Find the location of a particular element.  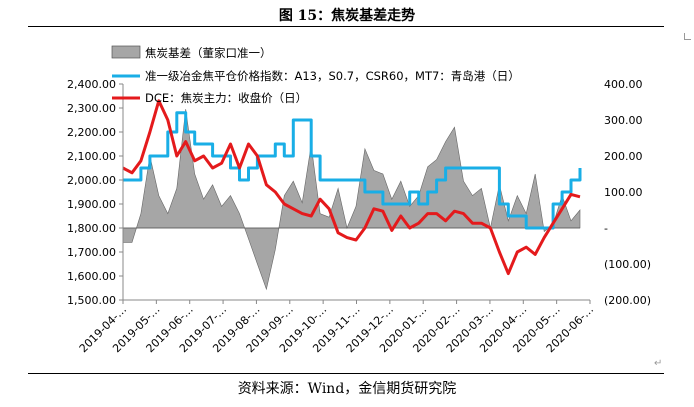

right-axis-tick-label: (200.00) is located at coordinates (627, 300).